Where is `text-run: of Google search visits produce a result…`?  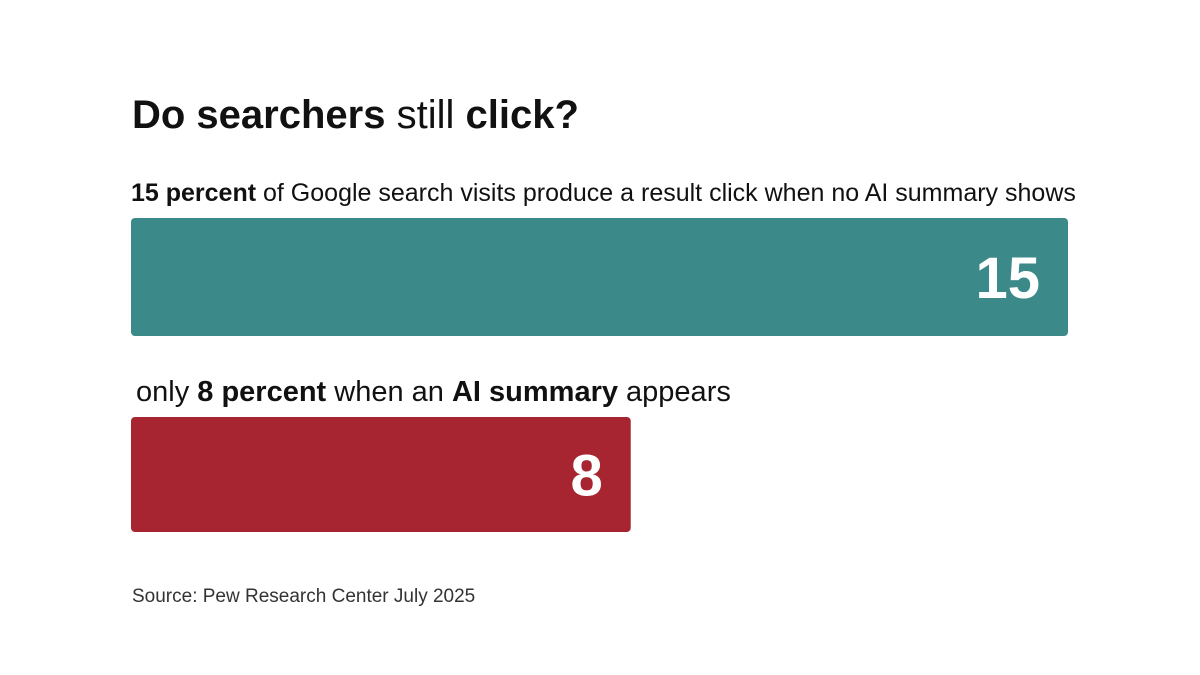
text-run: of Google search visits produce a result… is located at coordinates (669, 193).